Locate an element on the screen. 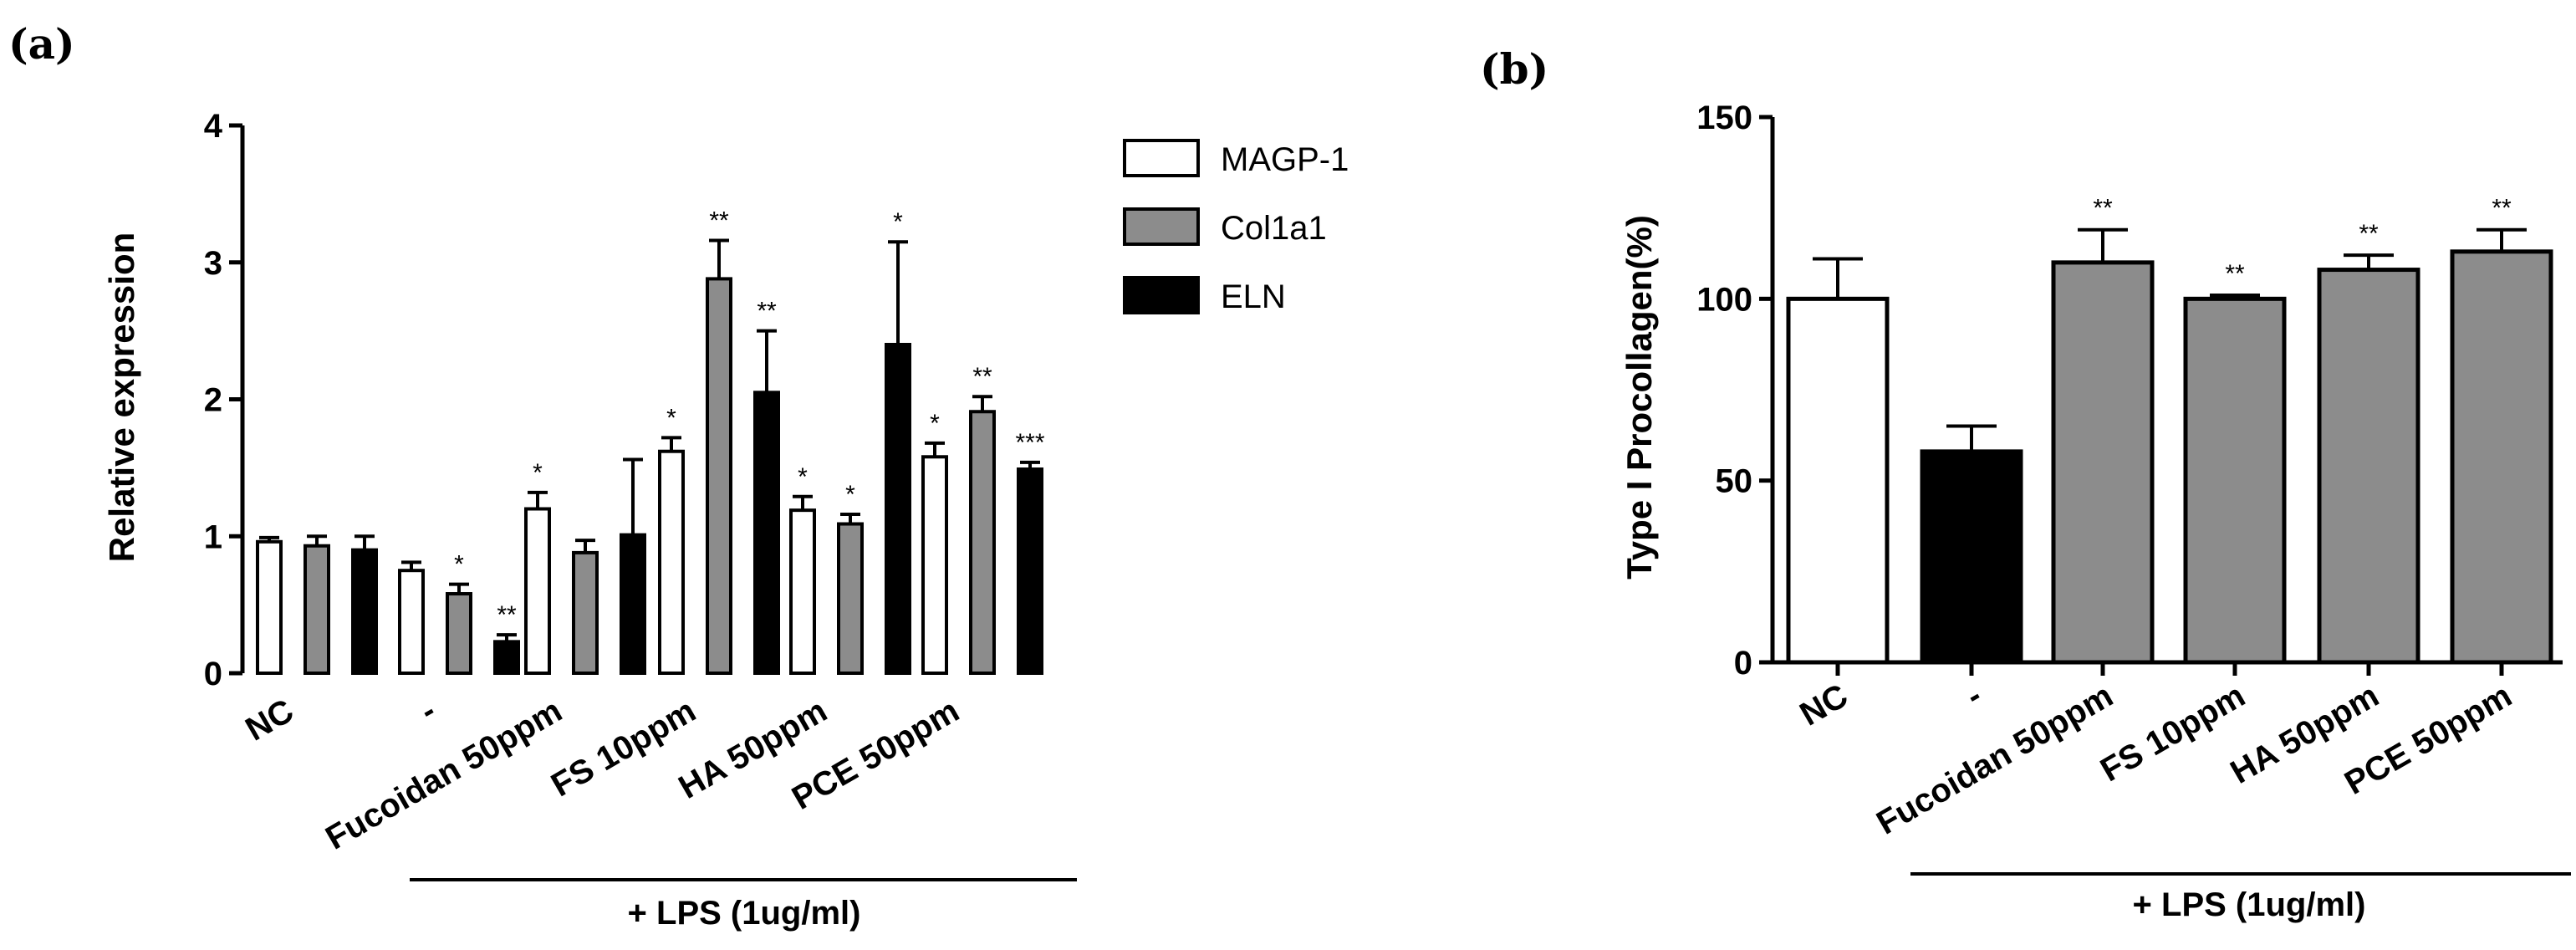 This screenshot has width=2576, height=950. chart-b-category-label: NC is located at coordinates (1823, 705).